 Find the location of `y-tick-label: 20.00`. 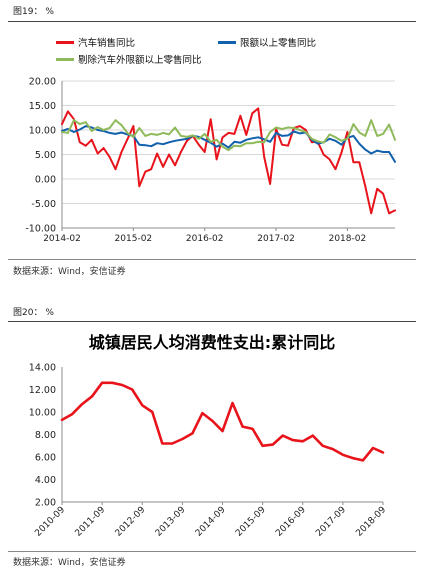

y-tick-label: 20.00 is located at coordinates (42, 82).